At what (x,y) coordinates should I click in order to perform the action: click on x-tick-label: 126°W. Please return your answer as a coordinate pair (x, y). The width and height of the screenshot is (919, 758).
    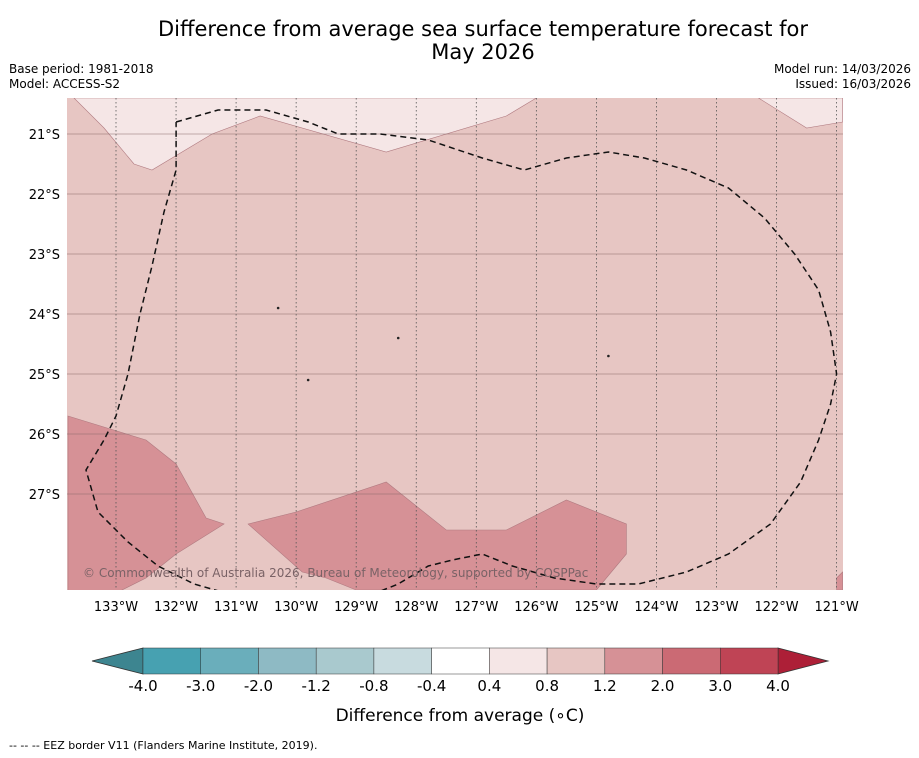
    Looking at the image, I should click on (536, 607).